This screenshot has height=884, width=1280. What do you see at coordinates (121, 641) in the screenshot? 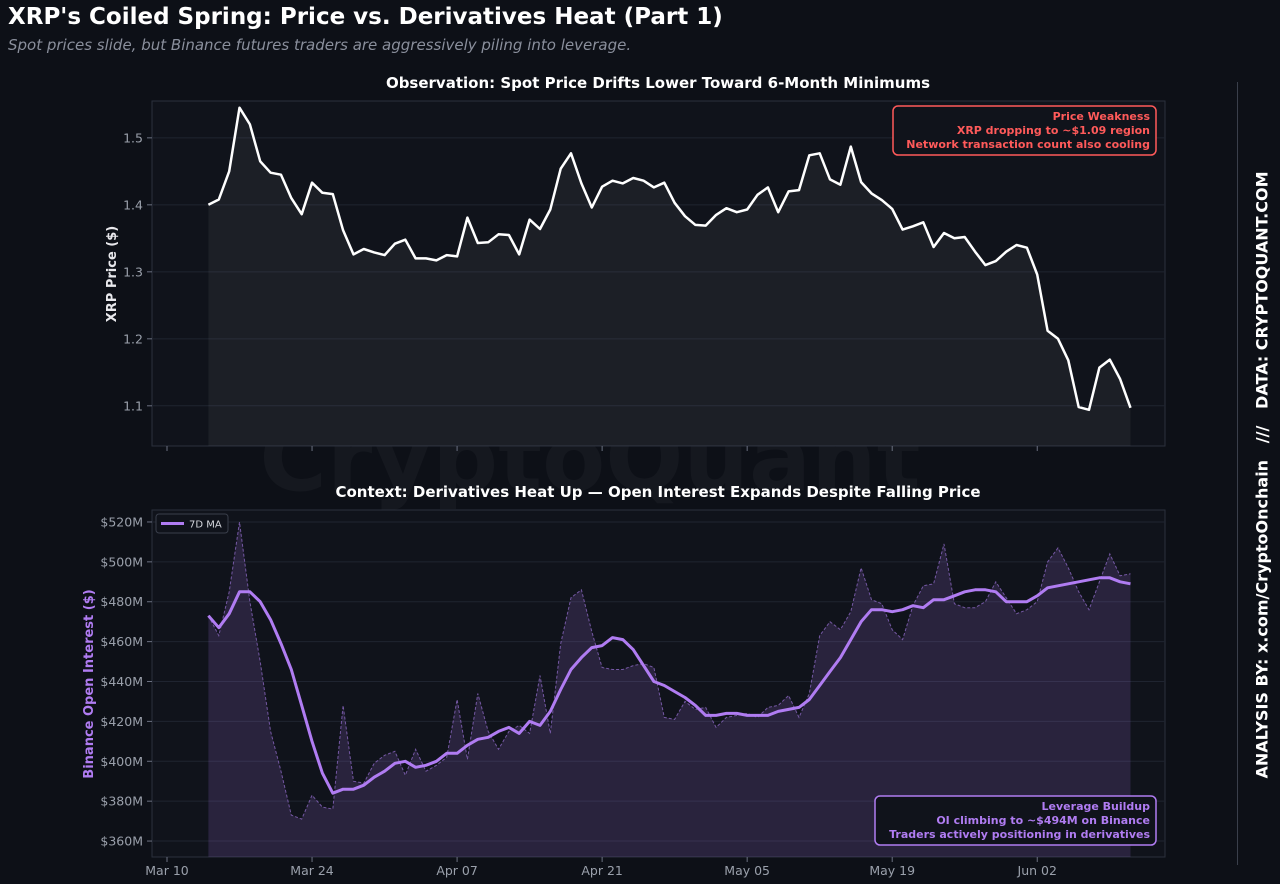
I see `y-tick-label: $460M` at bounding box center [121, 641].